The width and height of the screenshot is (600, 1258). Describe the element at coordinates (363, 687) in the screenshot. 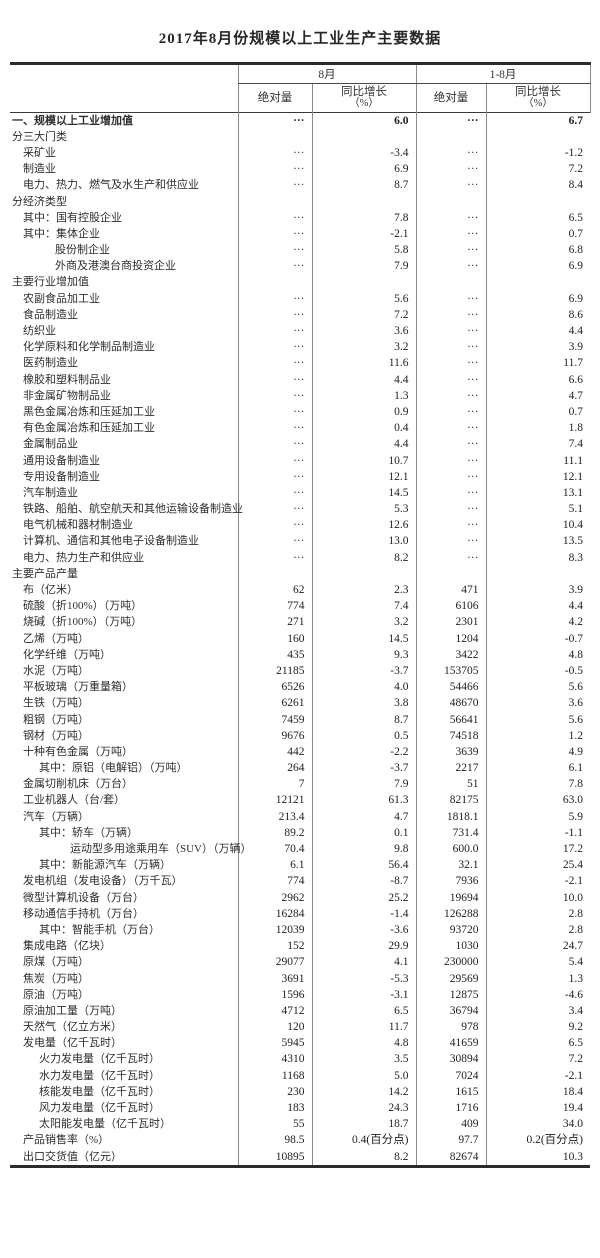

I see `cell-august-yoy: 4.0` at that location.